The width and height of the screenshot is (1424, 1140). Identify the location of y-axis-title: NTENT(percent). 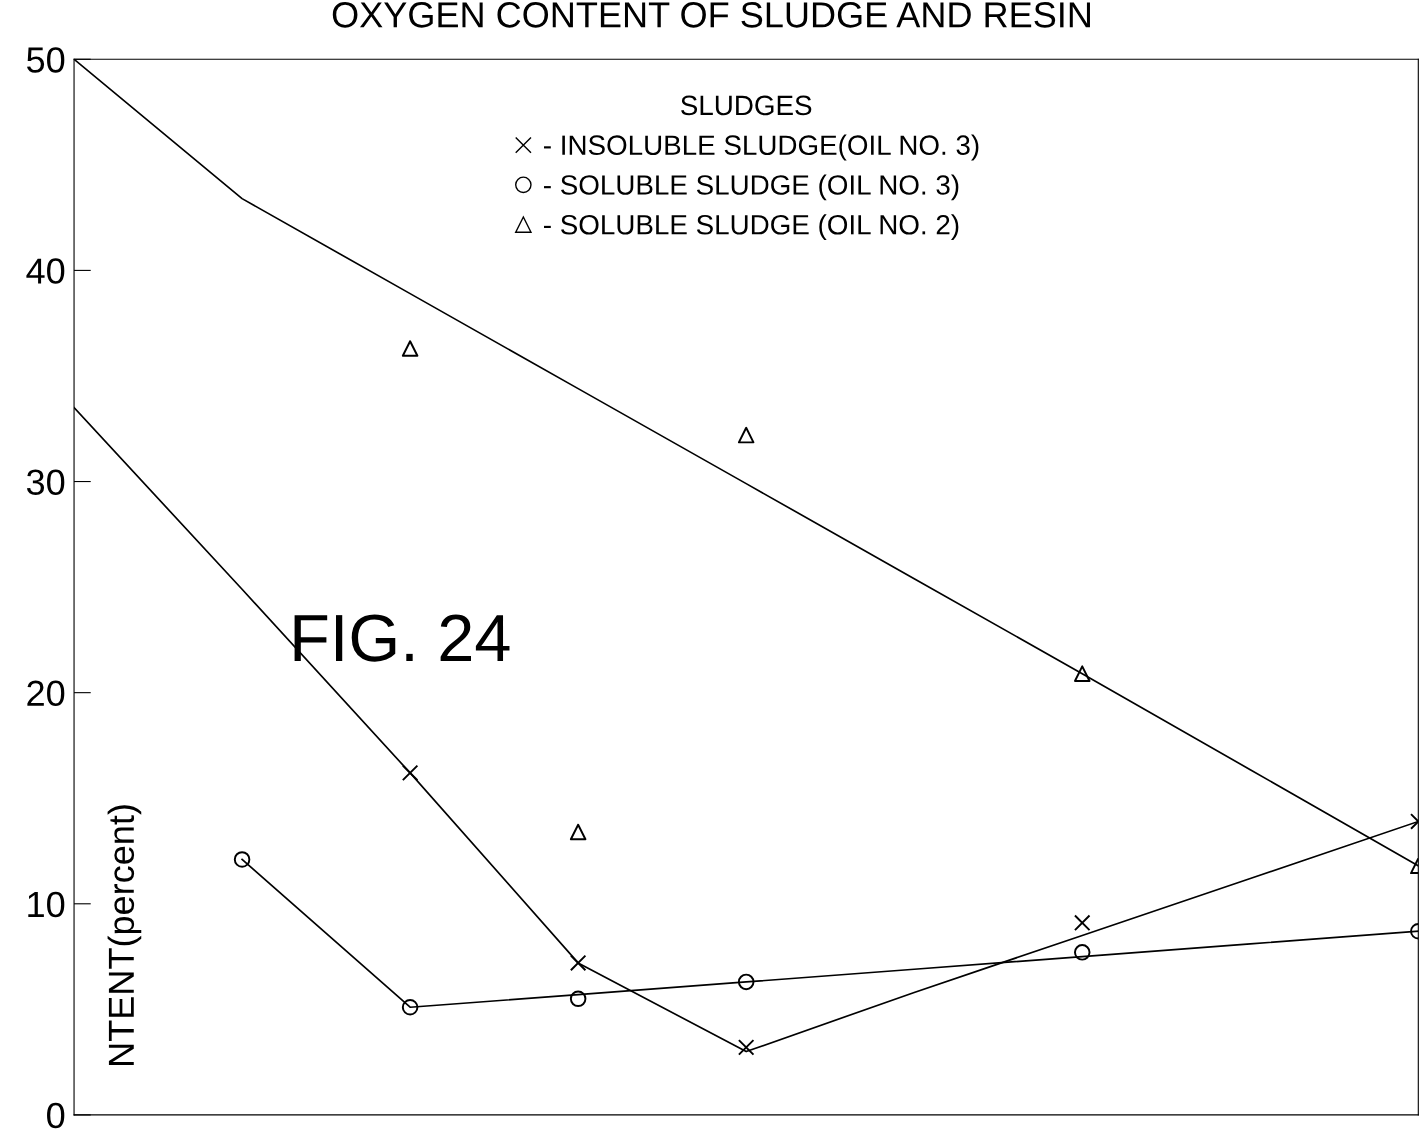
(124, 935).